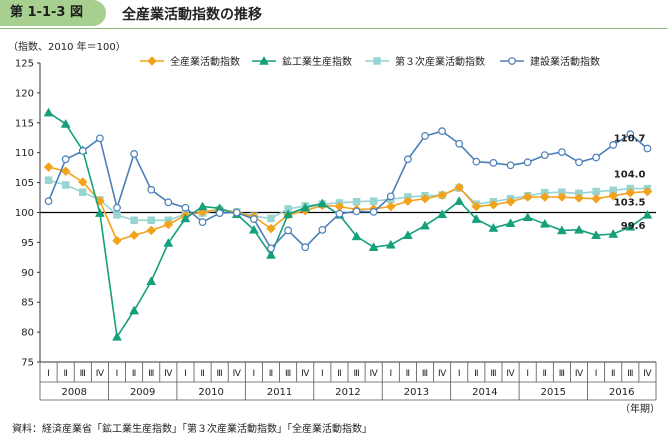  I want to click on y-tick-label: 85, so click(27, 303).